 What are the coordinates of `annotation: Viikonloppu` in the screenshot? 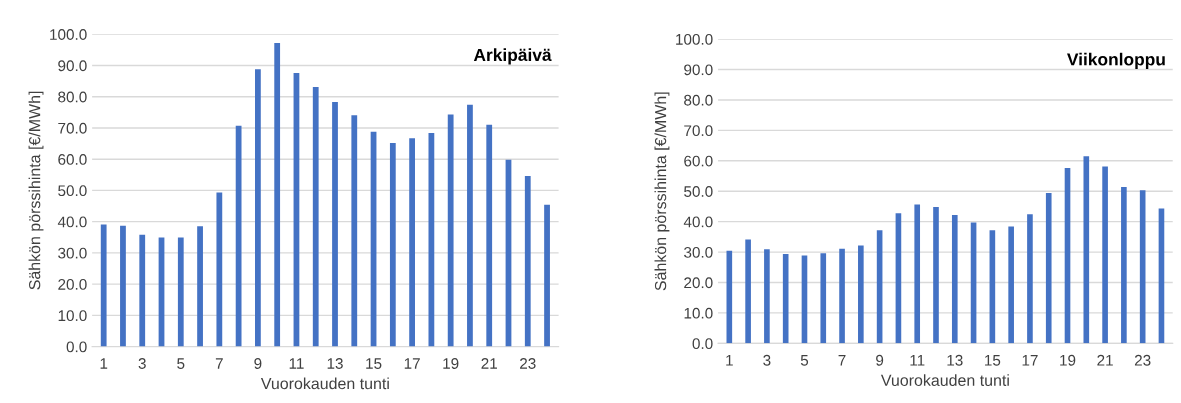 It's located at (1116, 60).